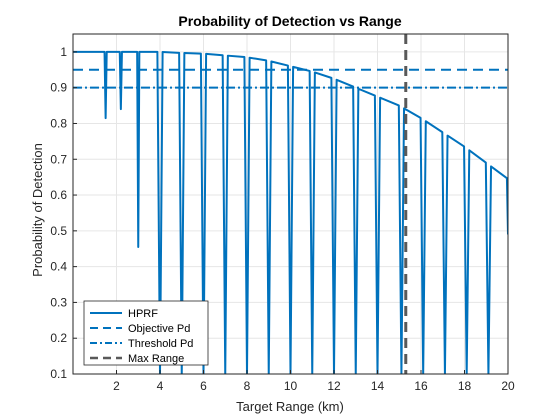 This screenshot has width=560, height=420. I want to click on legend-label-objective-pd: Objective Pd, so click(159, 329).